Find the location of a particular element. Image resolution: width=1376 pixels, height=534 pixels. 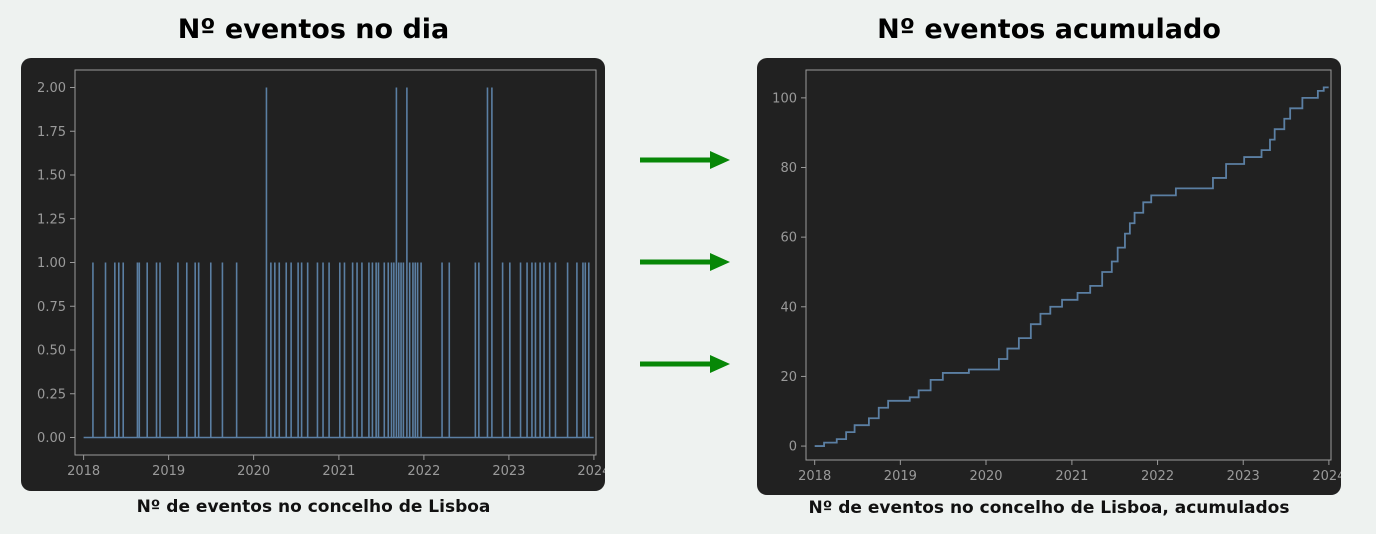

left-x-tick-label: 2018 is located at coordinates (83, 471).